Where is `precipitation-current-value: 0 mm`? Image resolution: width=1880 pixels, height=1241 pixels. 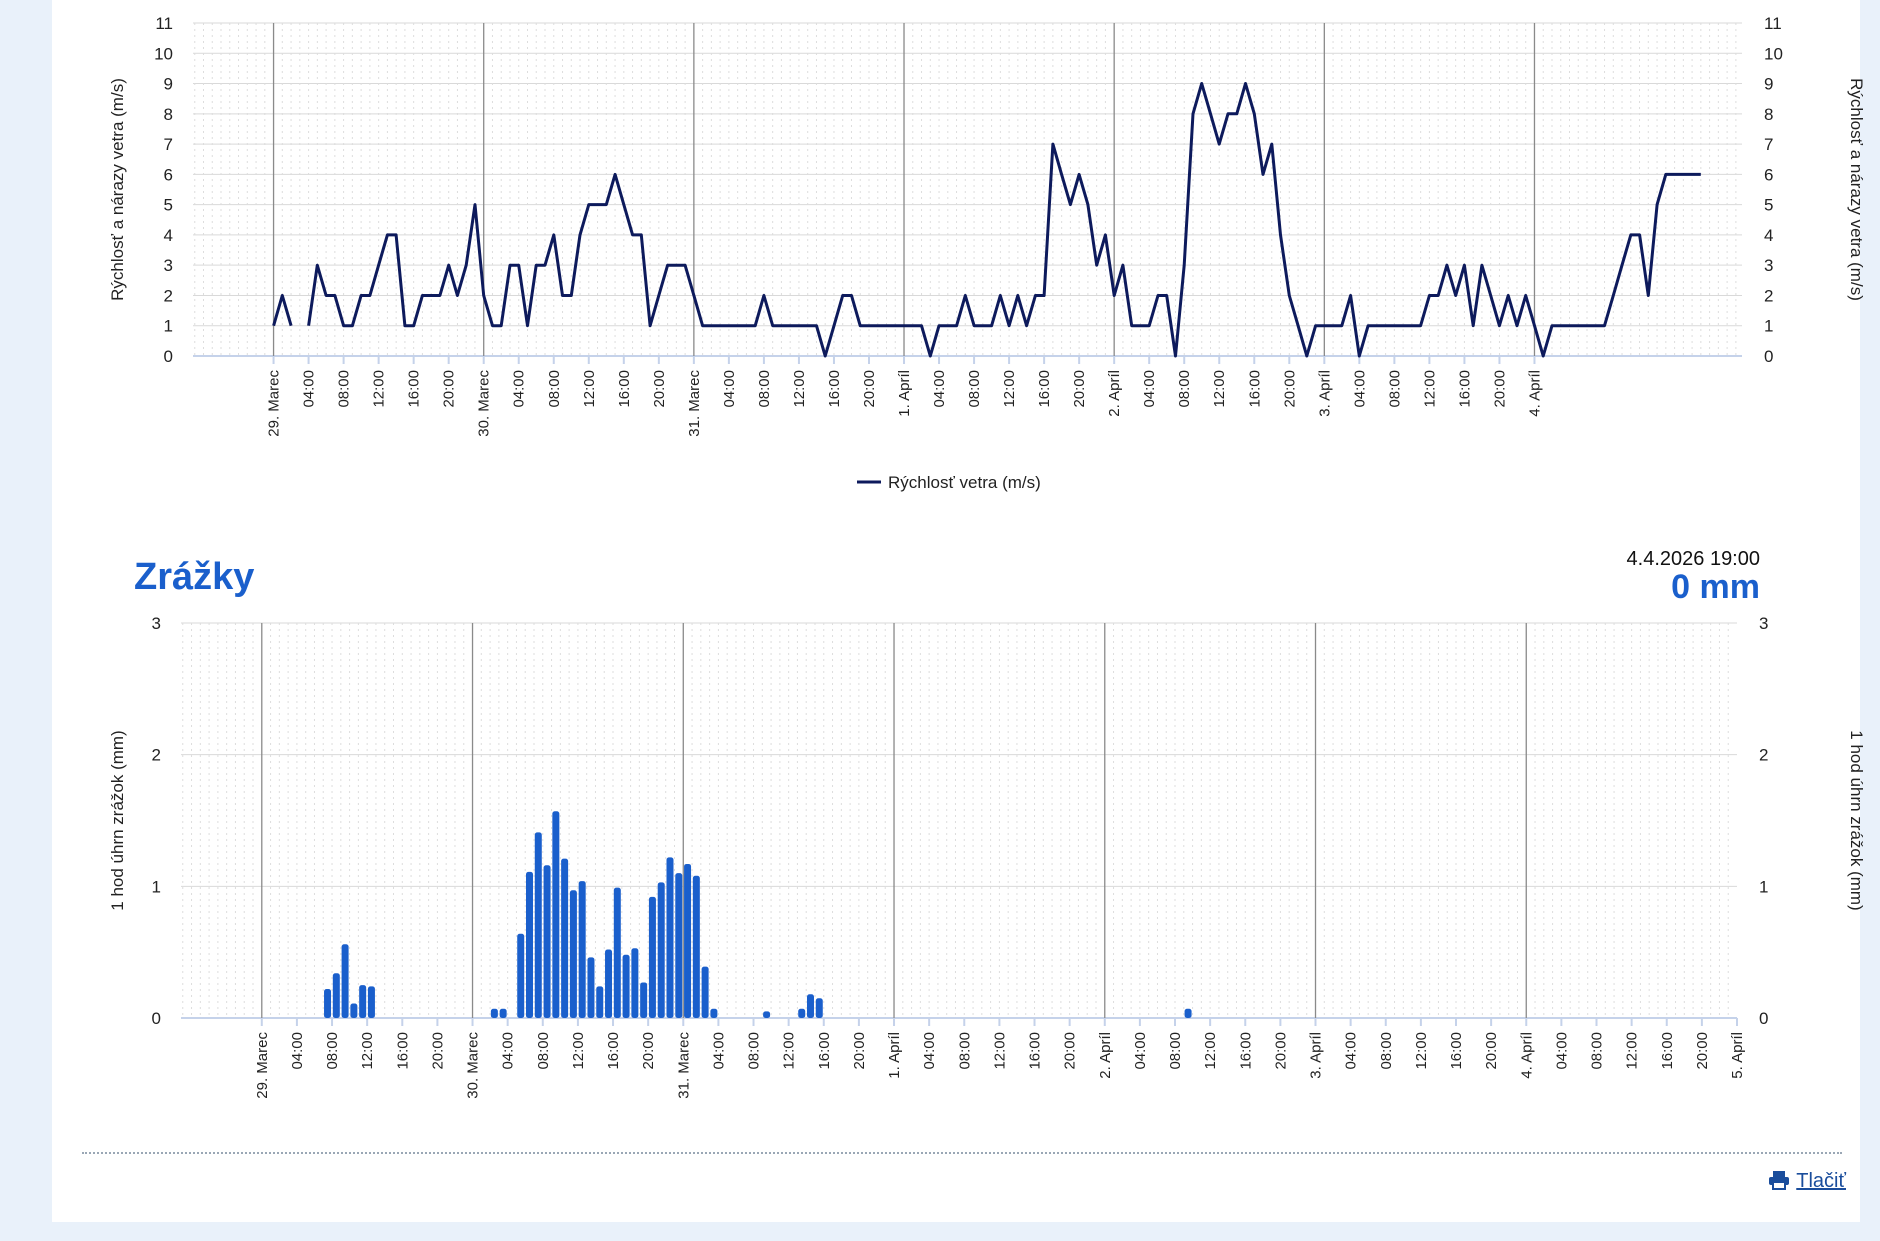
precipitation-current-value: 0 mm is located at coordinates (1715, 587).